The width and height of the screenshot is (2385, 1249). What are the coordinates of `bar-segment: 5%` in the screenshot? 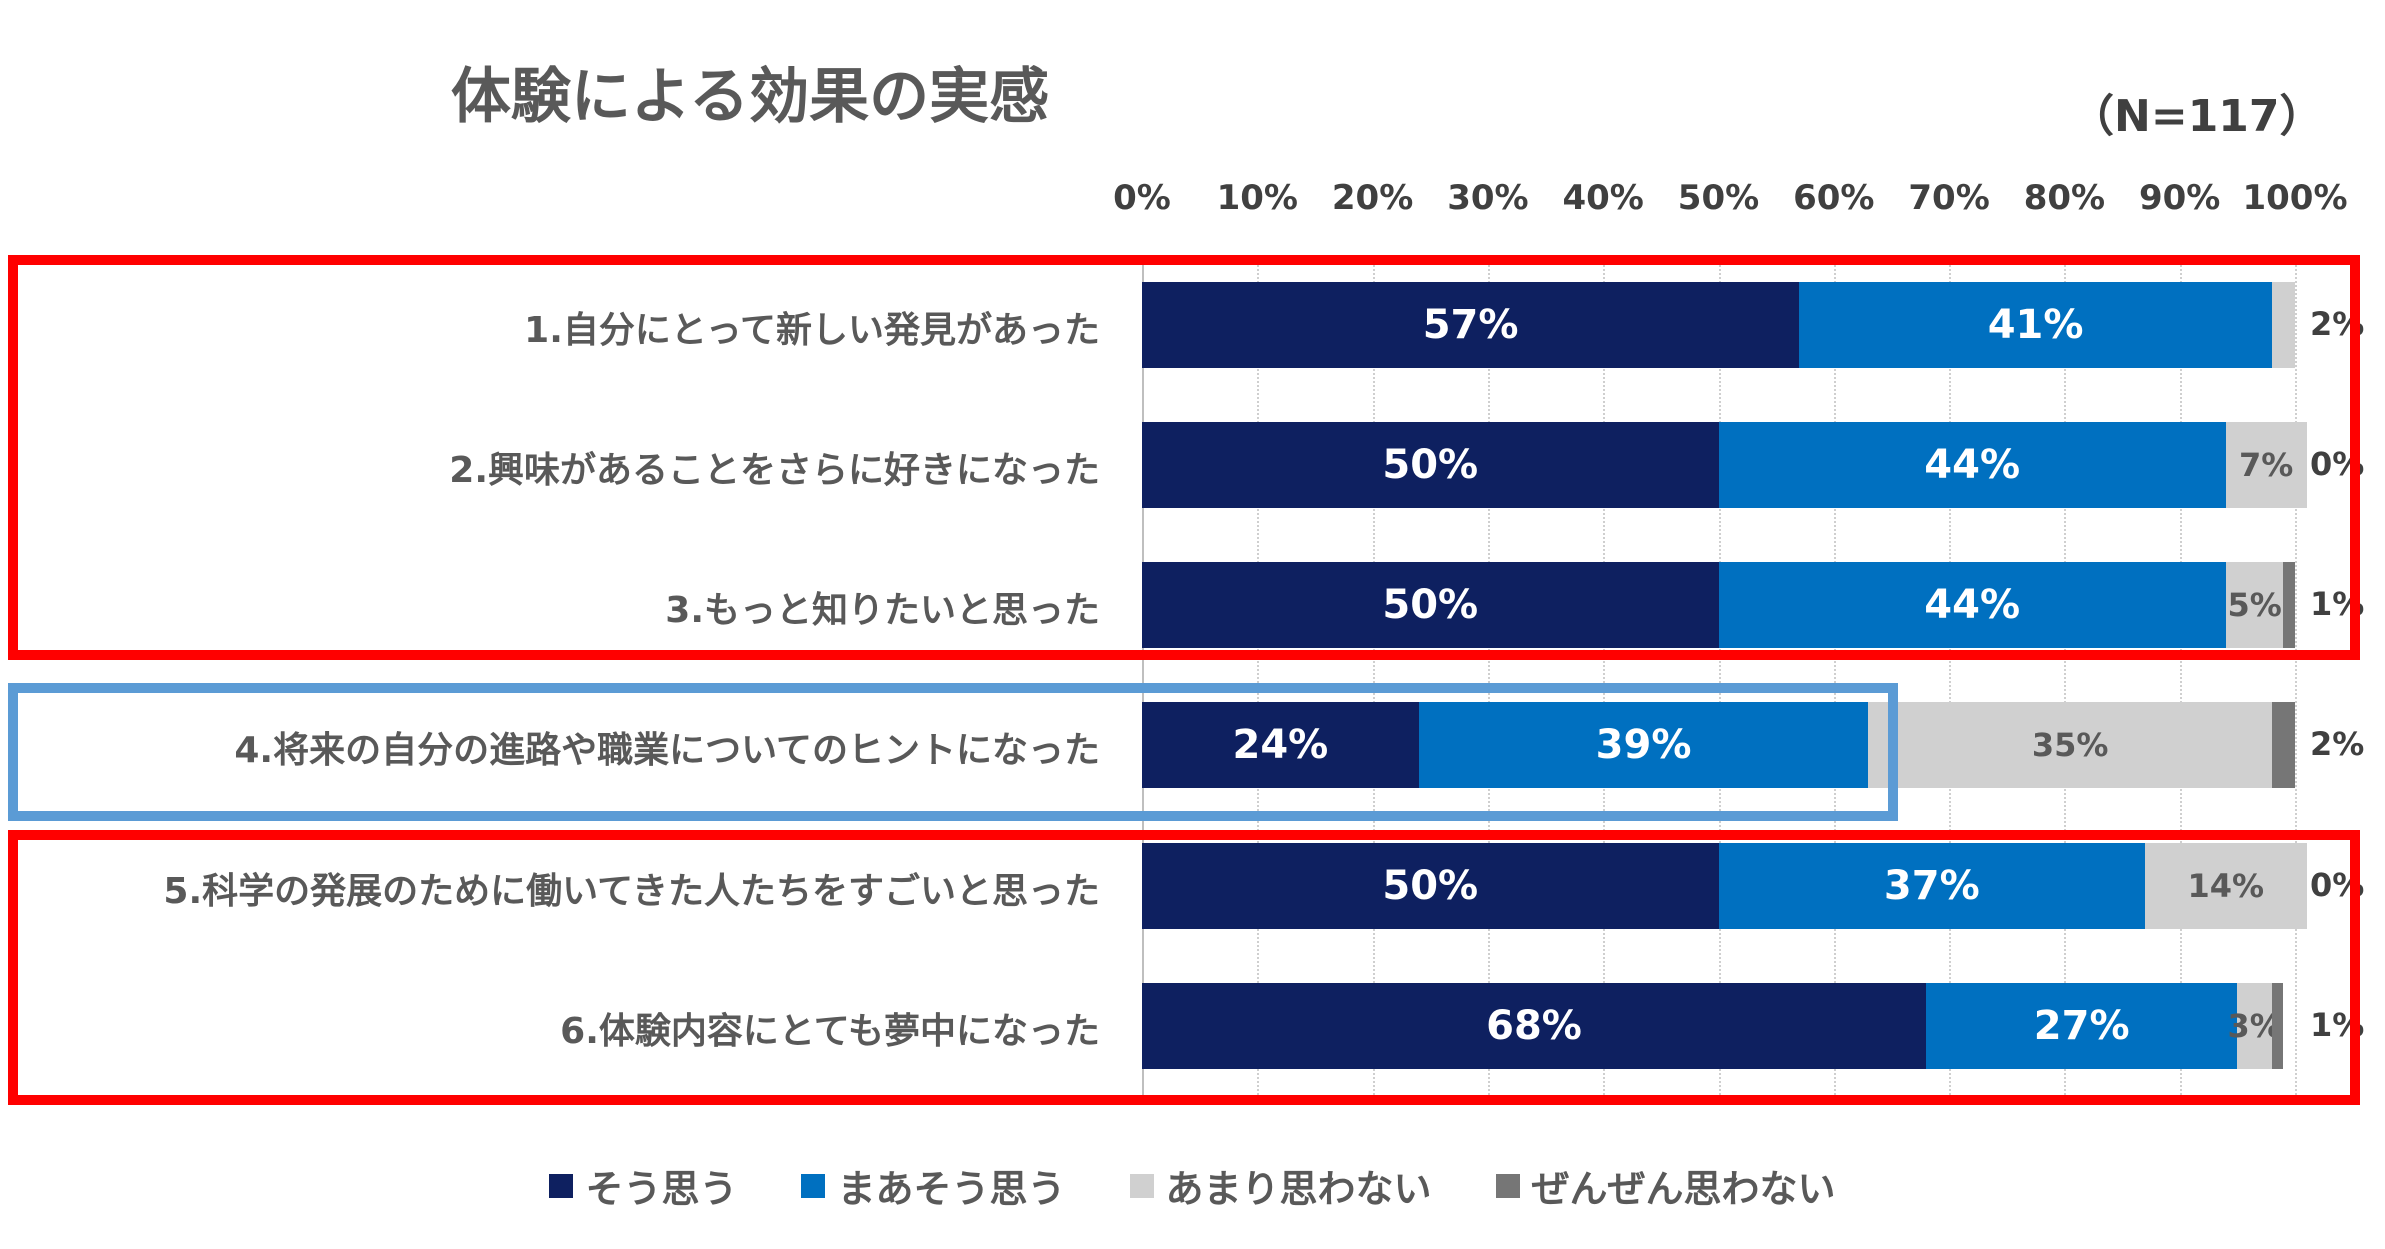 It's located at (2254, 605).